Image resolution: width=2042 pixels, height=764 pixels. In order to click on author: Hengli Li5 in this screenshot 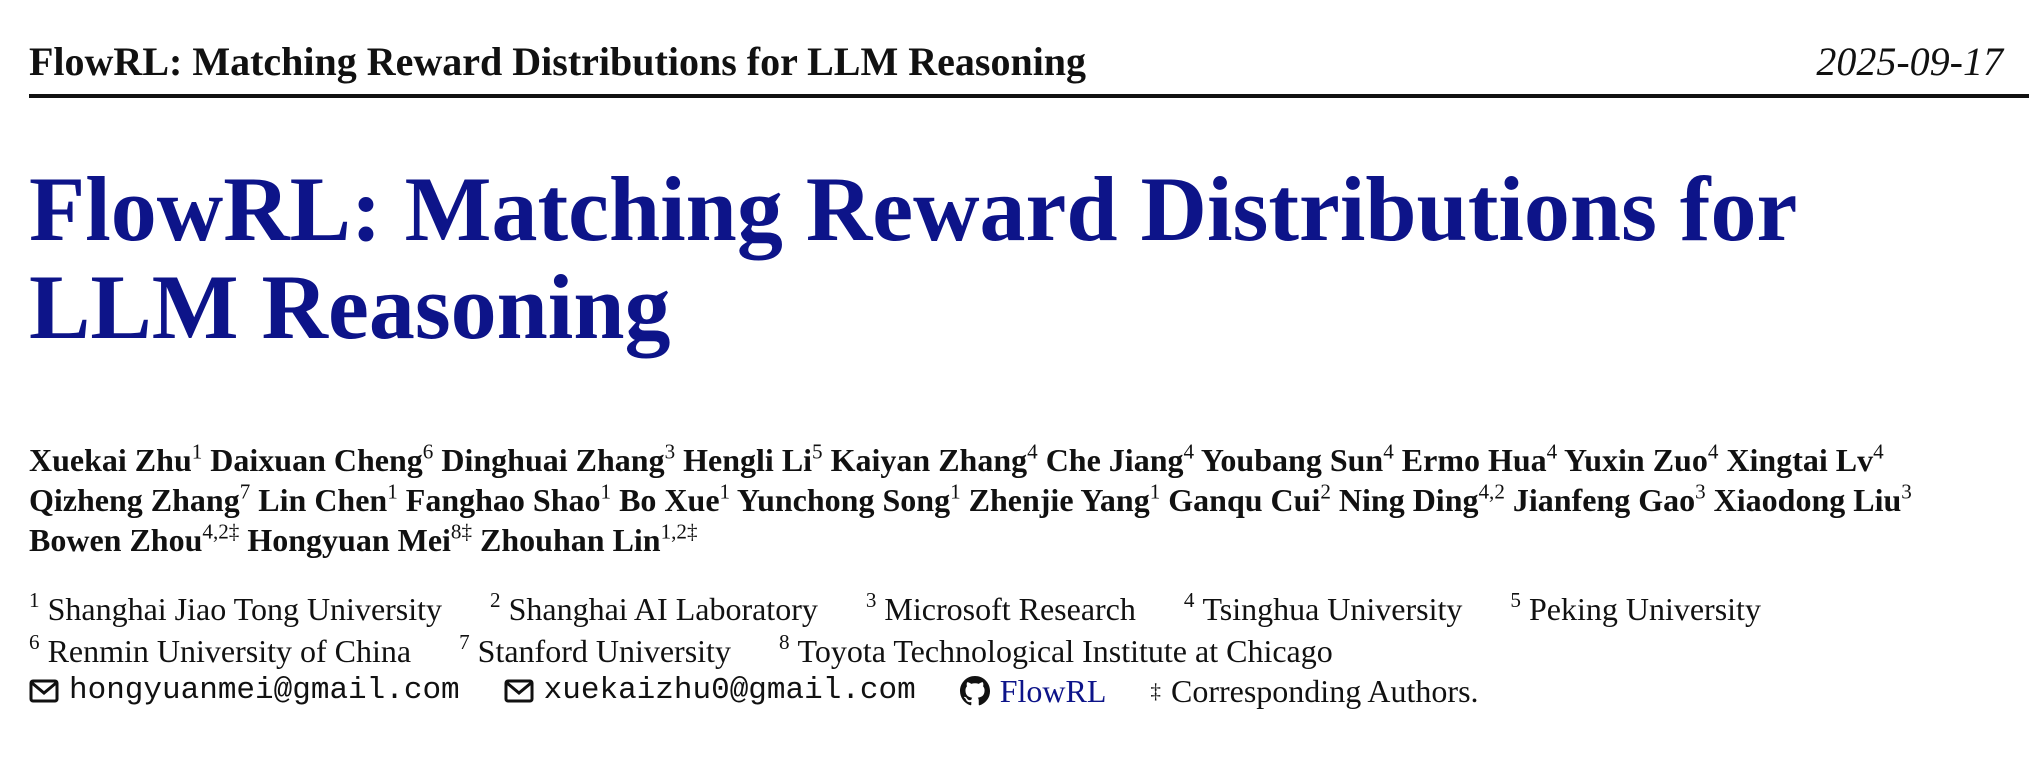, I will do `click(753, 458)`.